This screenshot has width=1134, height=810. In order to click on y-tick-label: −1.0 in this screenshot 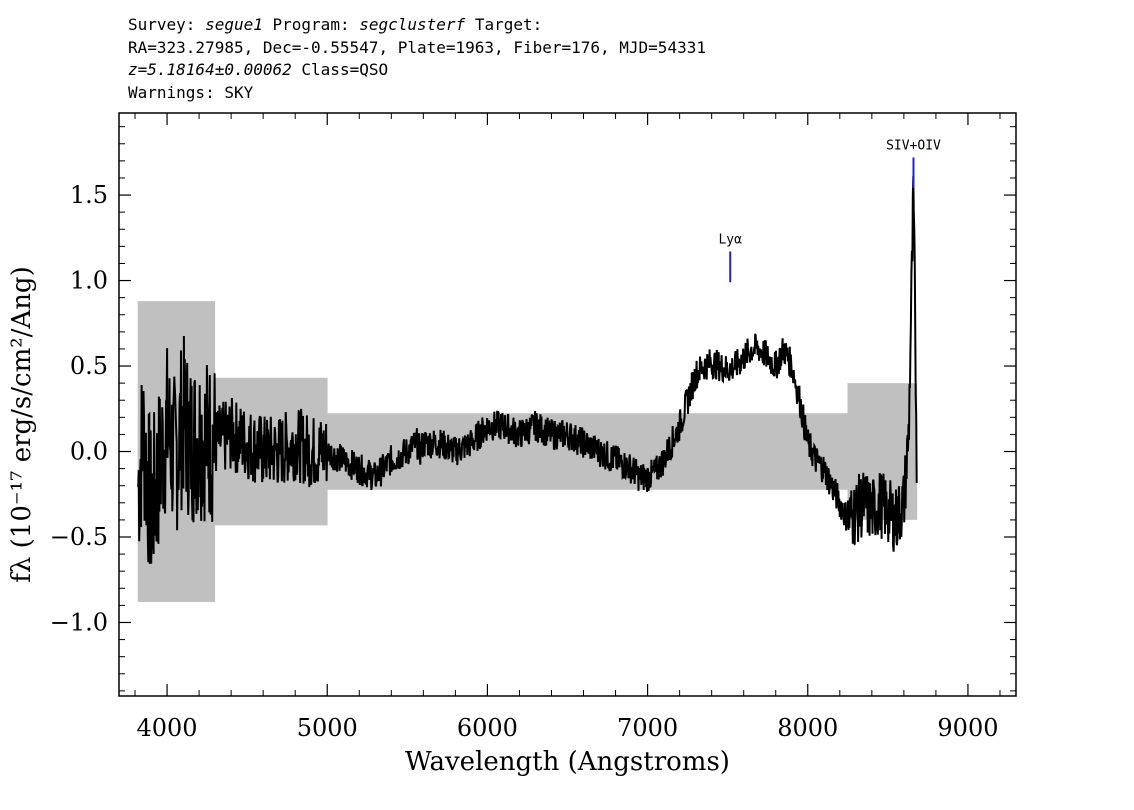, I will do `click(79, 622)`.